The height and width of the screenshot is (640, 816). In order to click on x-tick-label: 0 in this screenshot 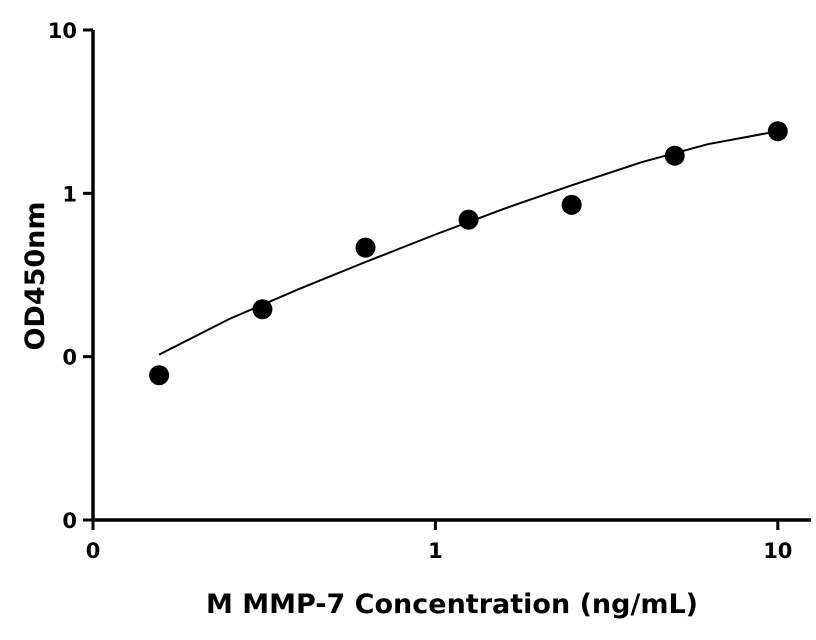, I will do `click(93, 551)`.